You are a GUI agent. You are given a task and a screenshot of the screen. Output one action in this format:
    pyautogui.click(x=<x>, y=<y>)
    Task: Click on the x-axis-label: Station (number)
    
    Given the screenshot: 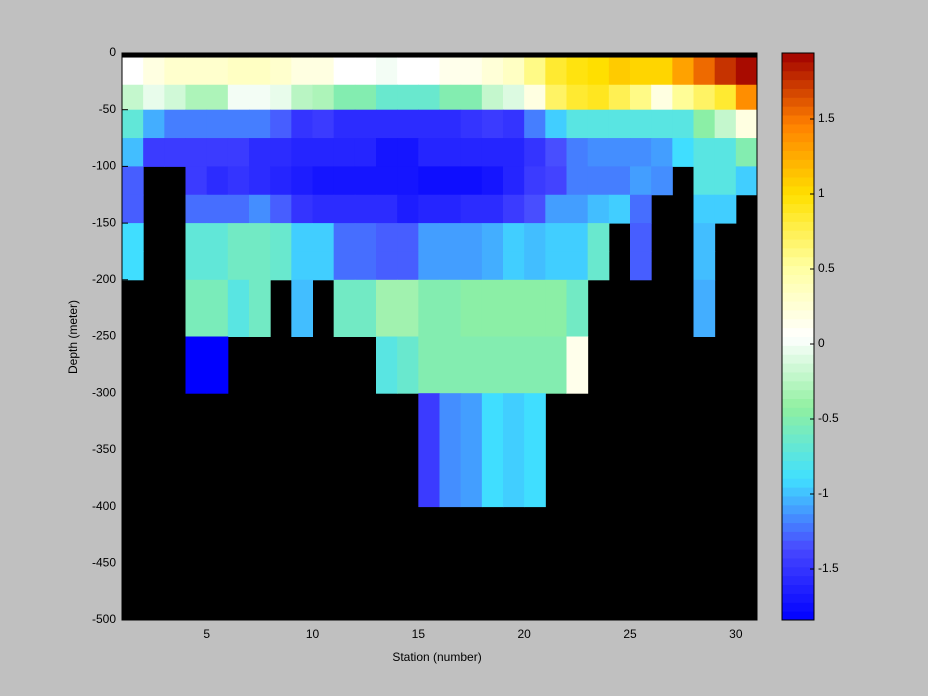 What is the action you would take?
    pyautogui.click(x=436, y=657)
    